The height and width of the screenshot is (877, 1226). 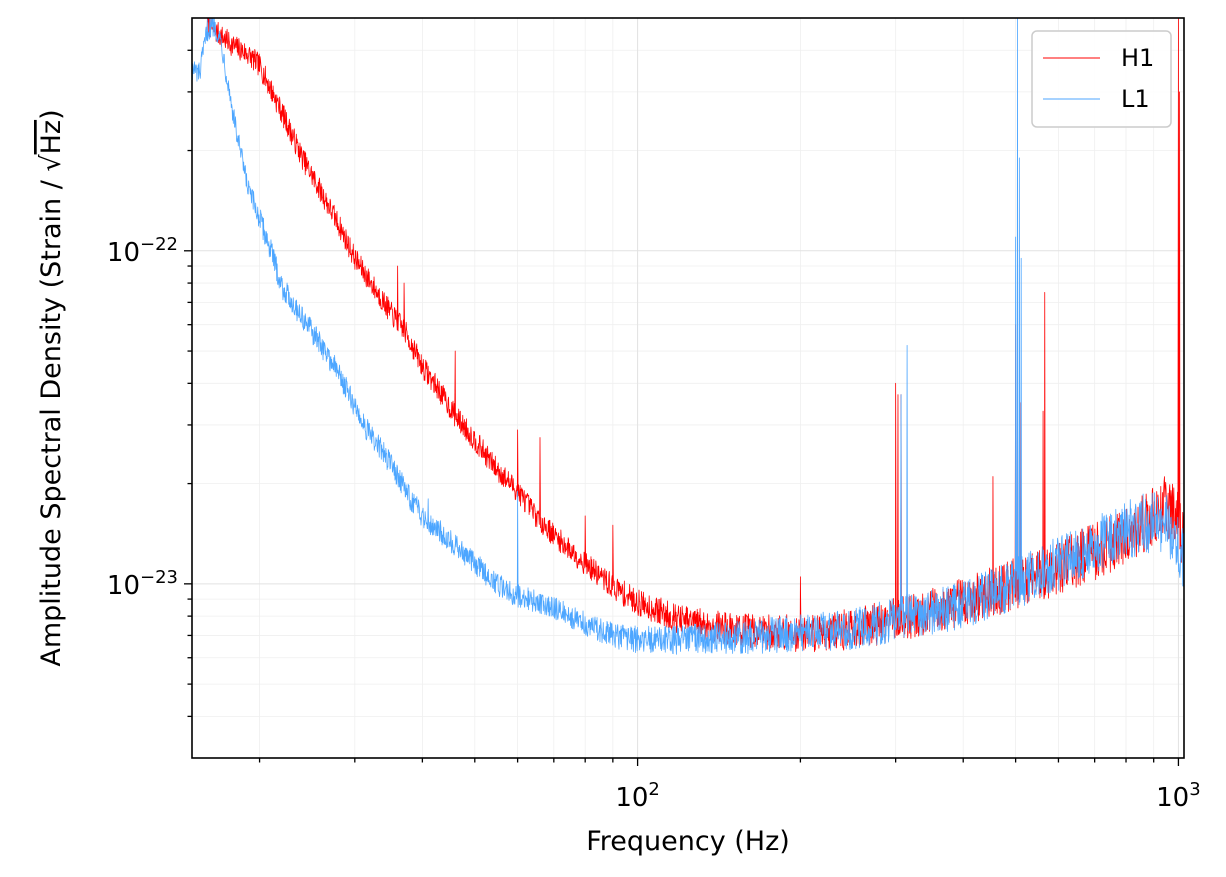 I want to click on legend-box, so click(x=1101, y=79).